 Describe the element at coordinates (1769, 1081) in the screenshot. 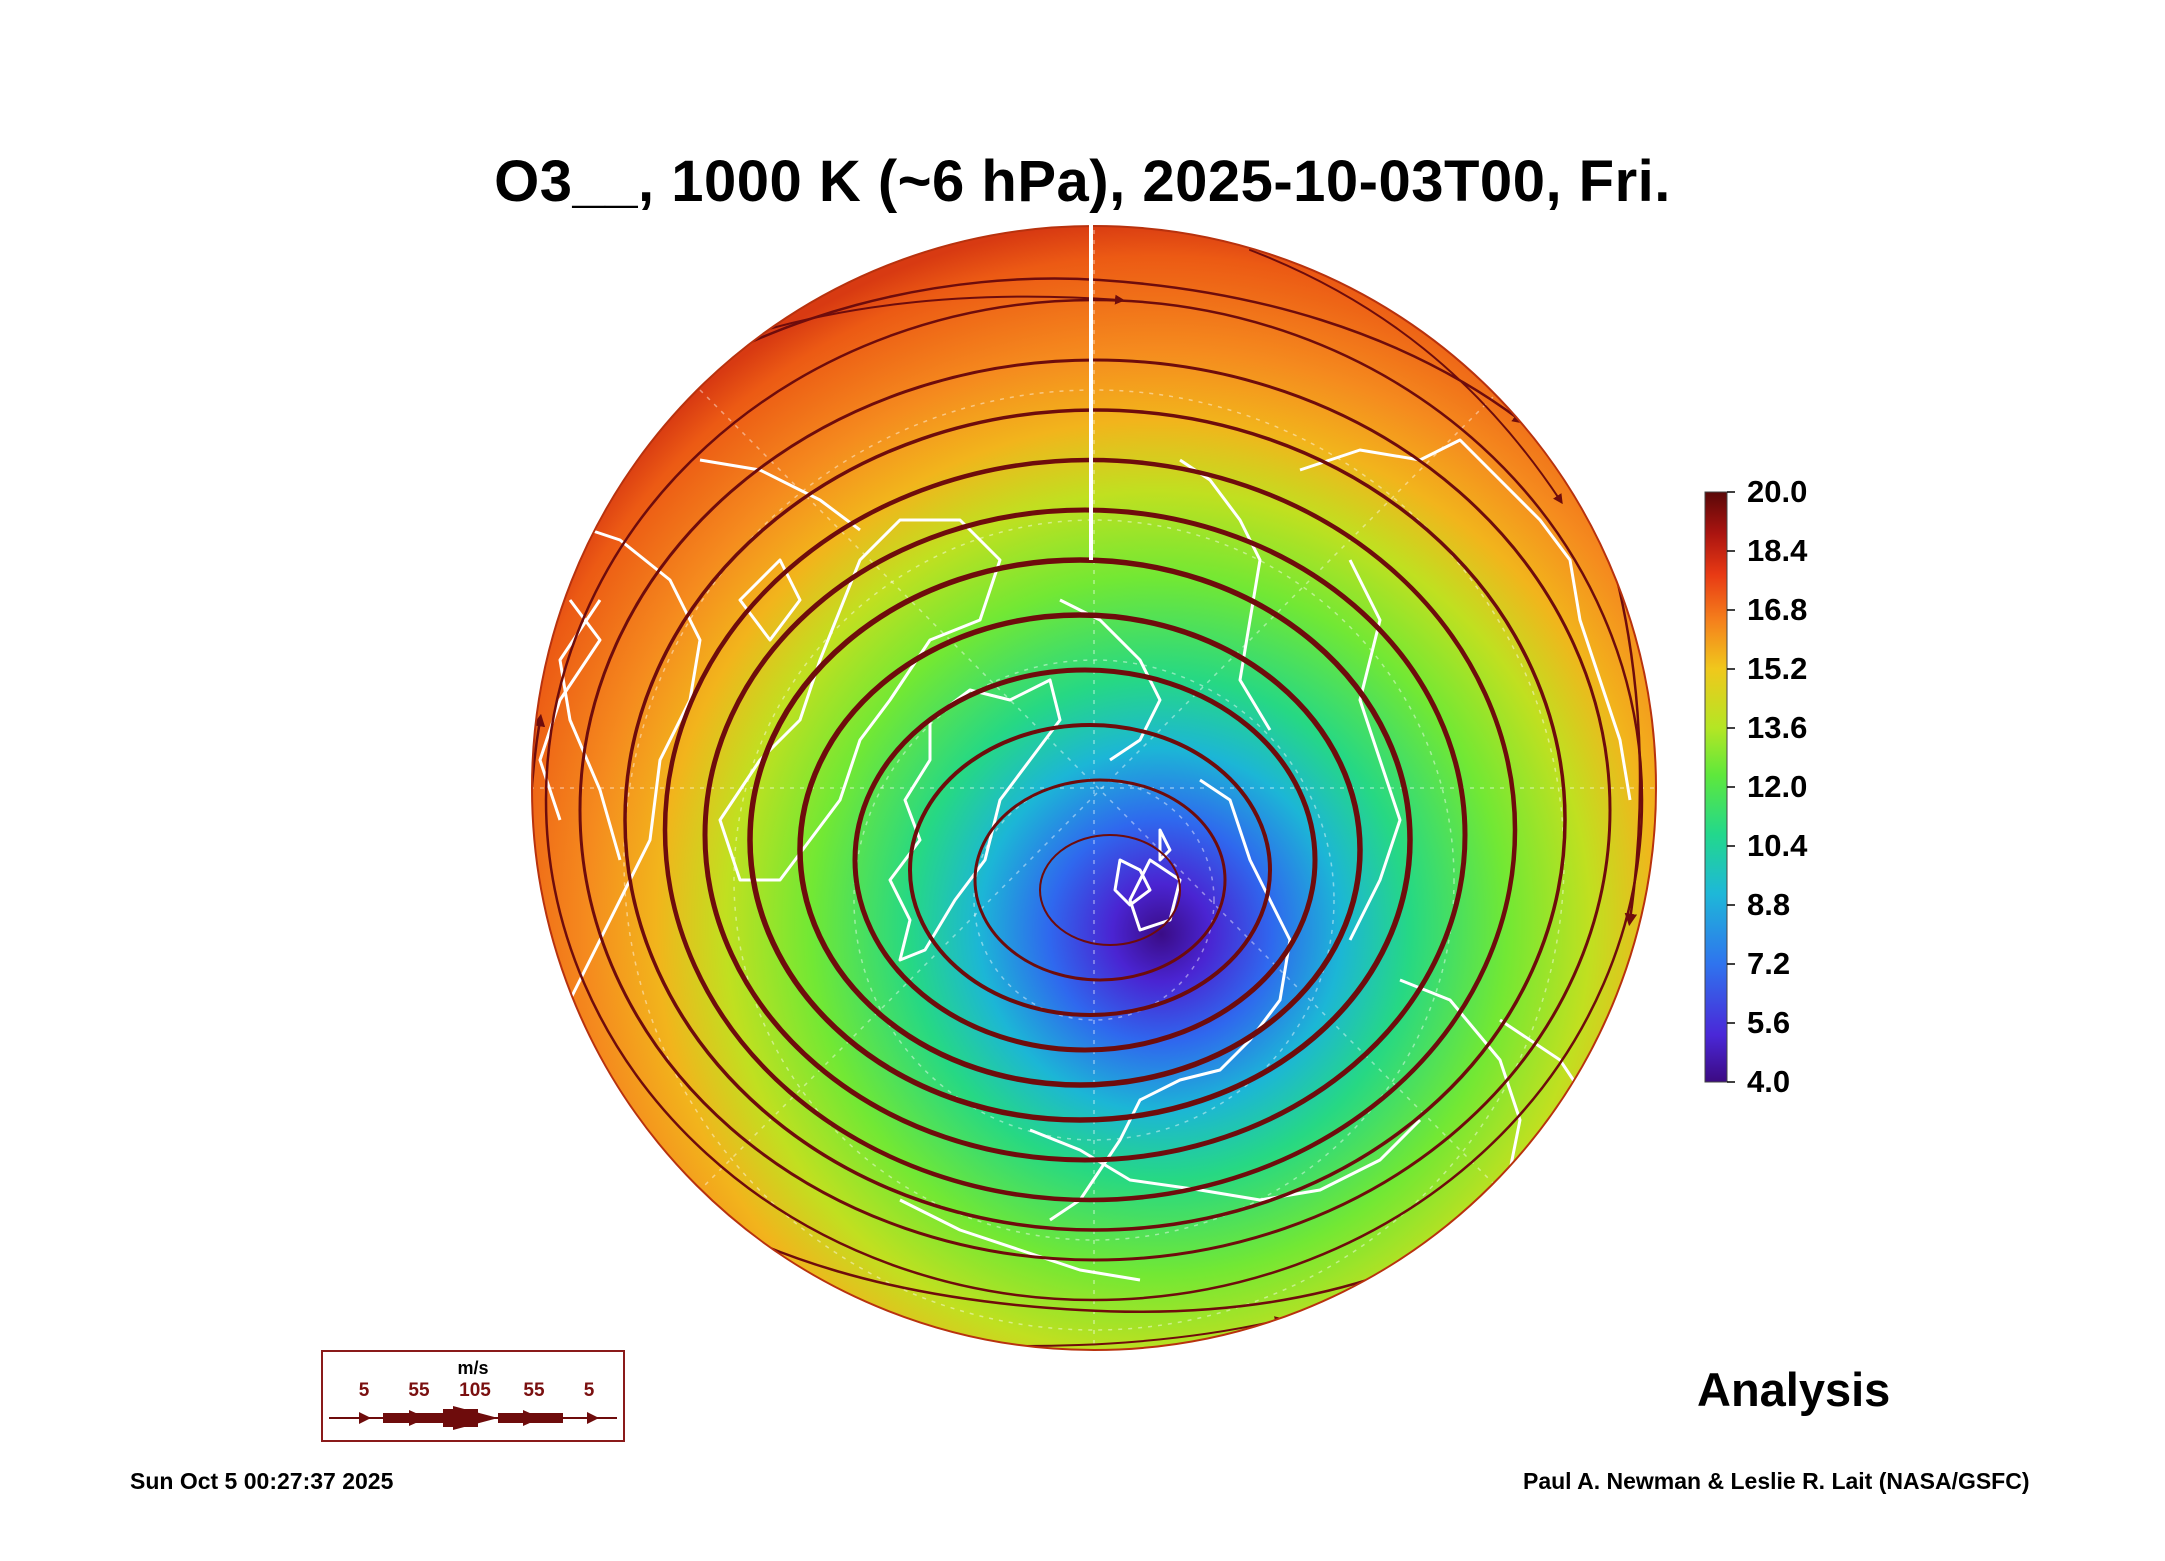

I see `colorbar-label: 4.0` at that location.